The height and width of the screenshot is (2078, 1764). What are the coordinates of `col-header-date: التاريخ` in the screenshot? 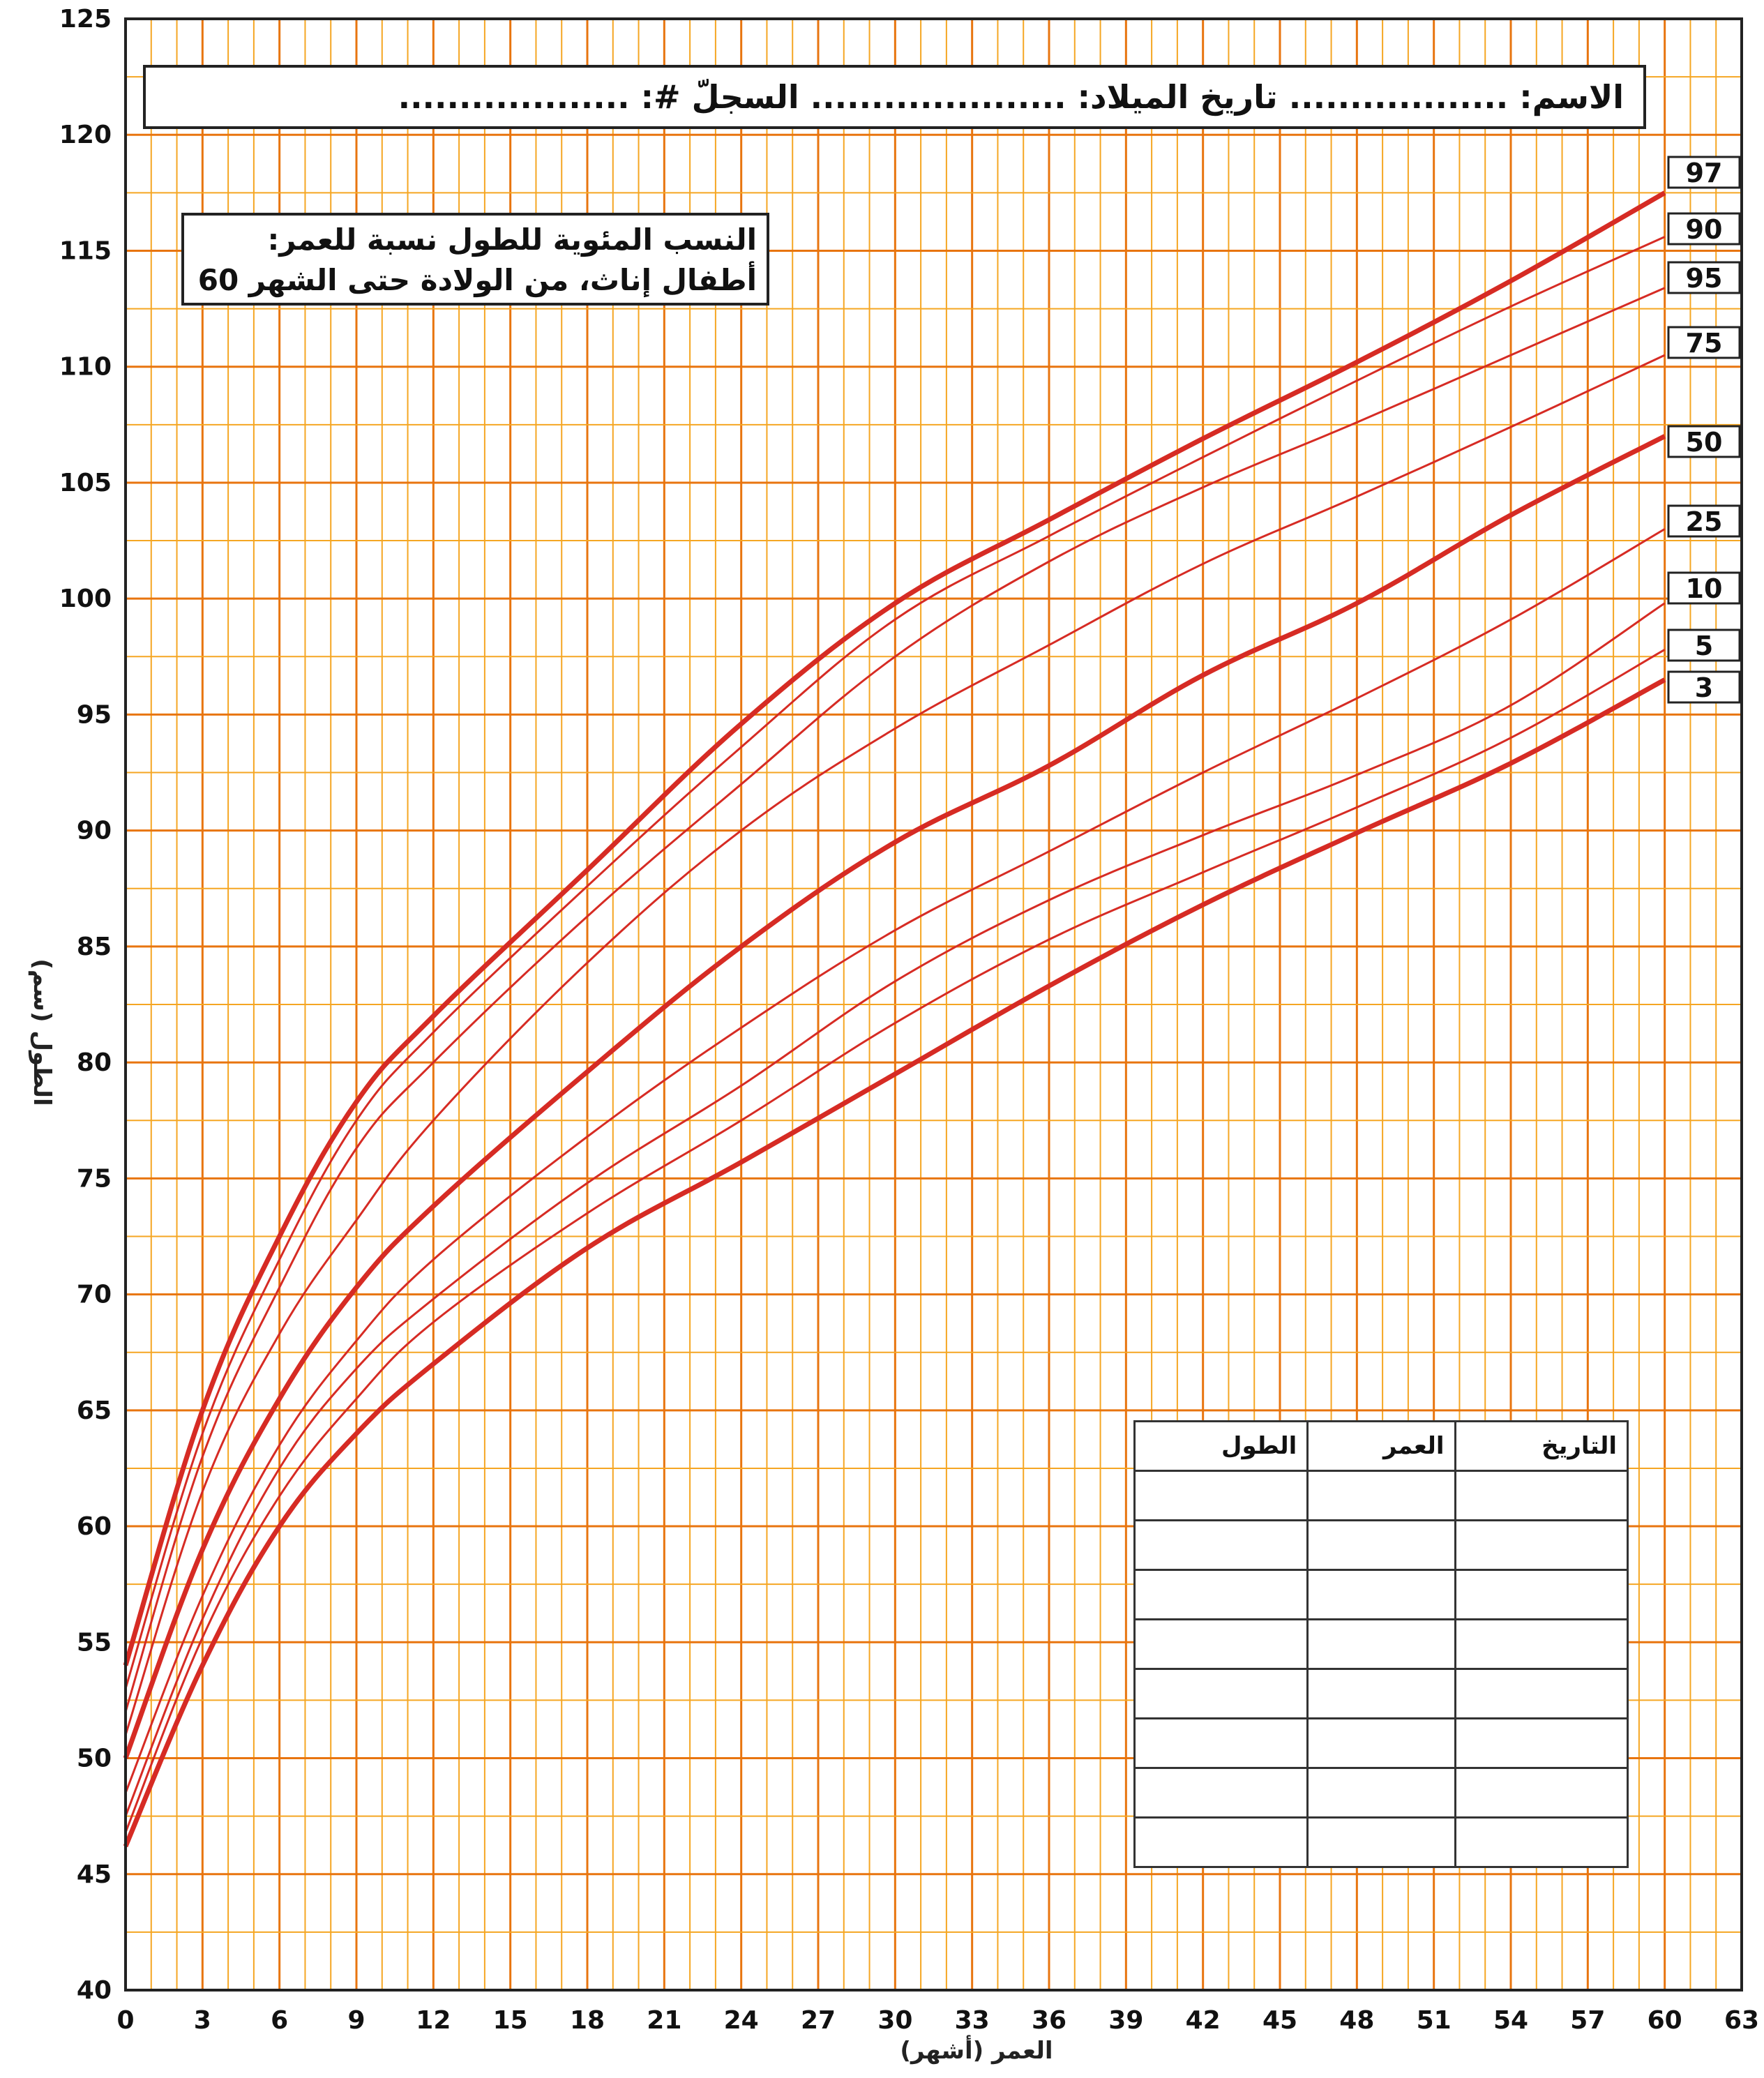 It's located at (1541, 1446).